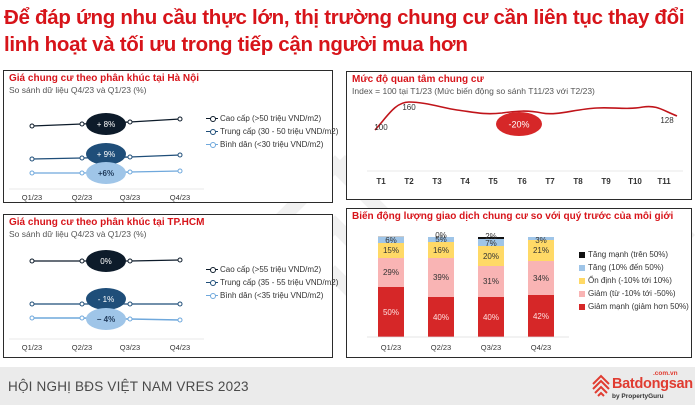 Image resolution: width=695 pixels, height=405 pixels. I want to click on panel-title: Giá chung cư theo phân khúc tại TP.HCM, so click(107, 222).